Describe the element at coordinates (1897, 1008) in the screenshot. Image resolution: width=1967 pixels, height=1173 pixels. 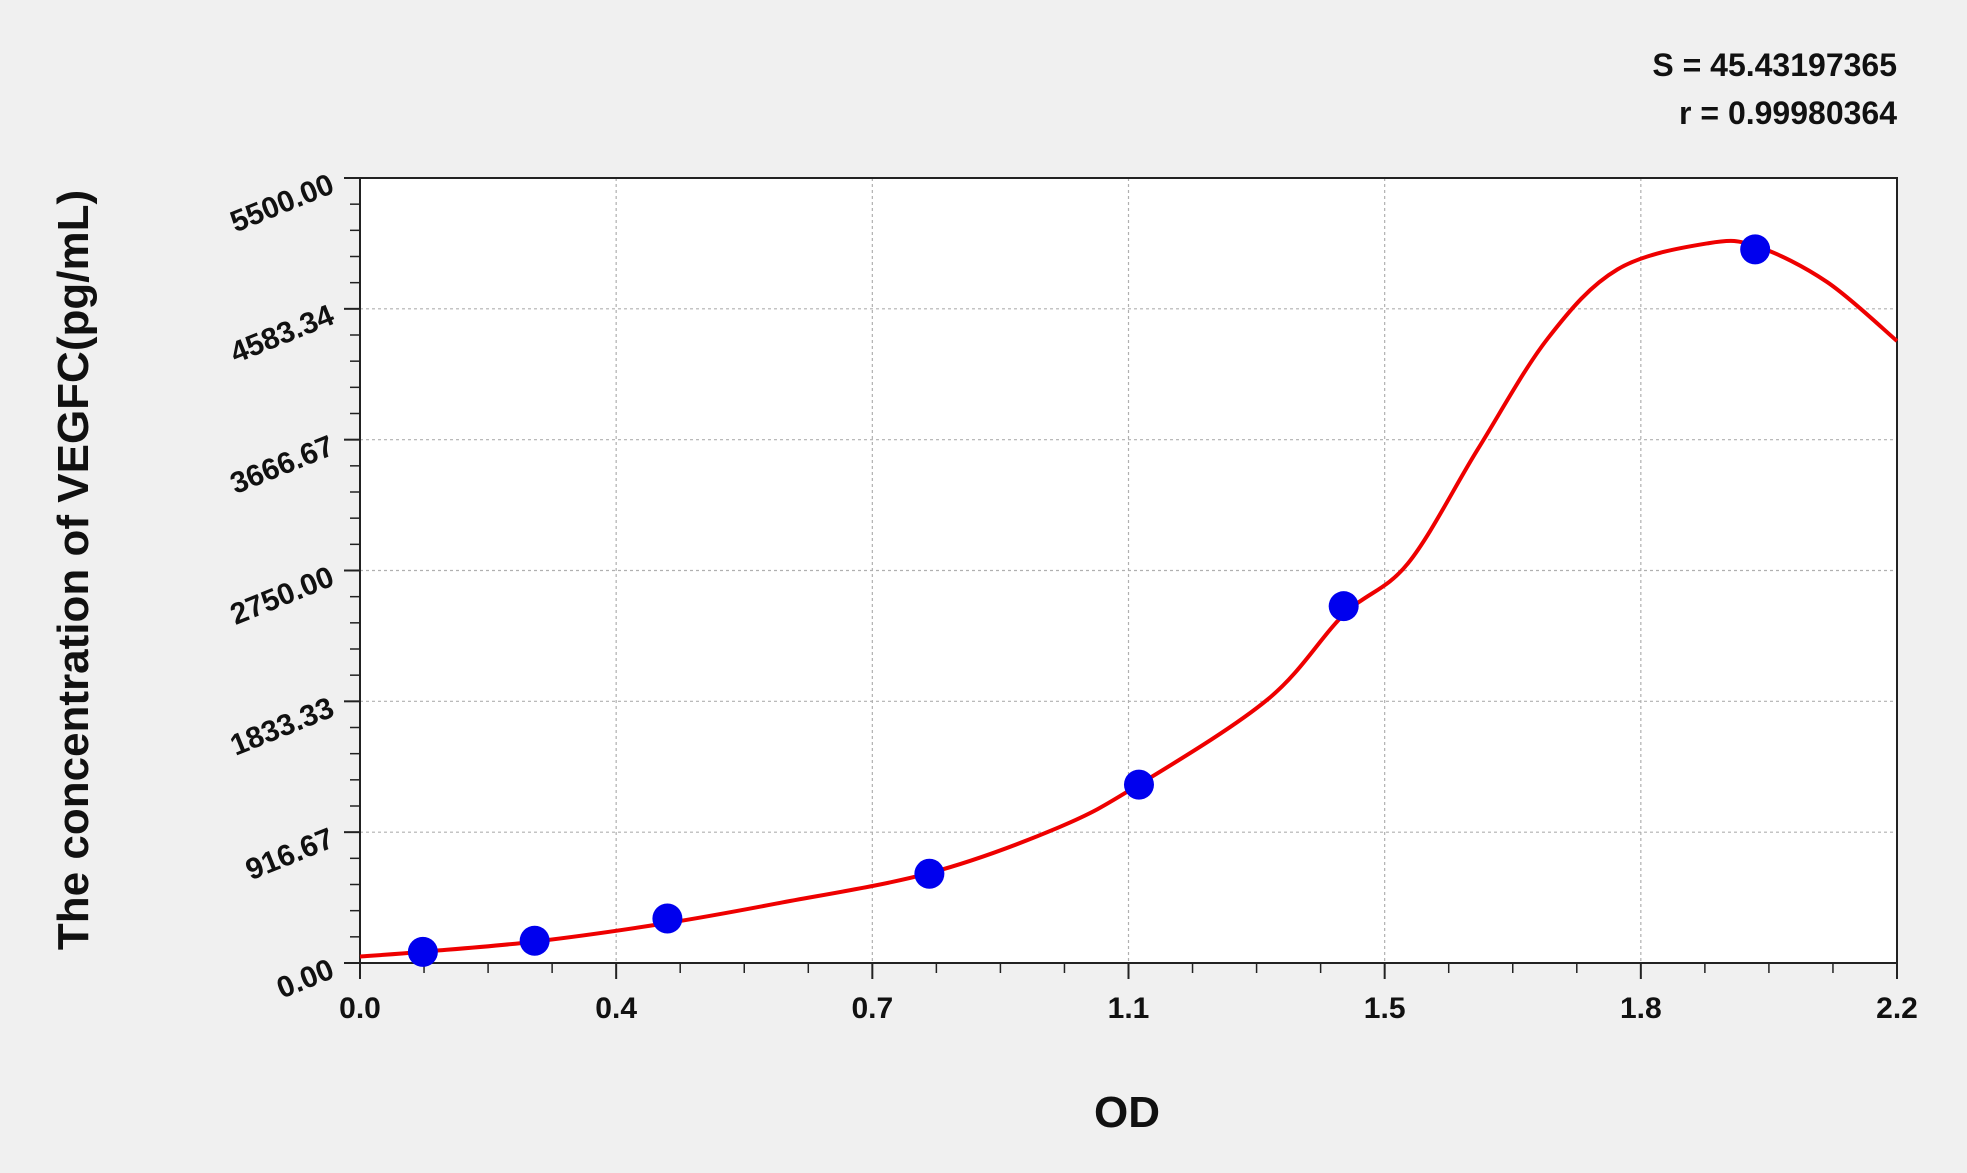
I see `x-tick-label: 2.2` at that location.